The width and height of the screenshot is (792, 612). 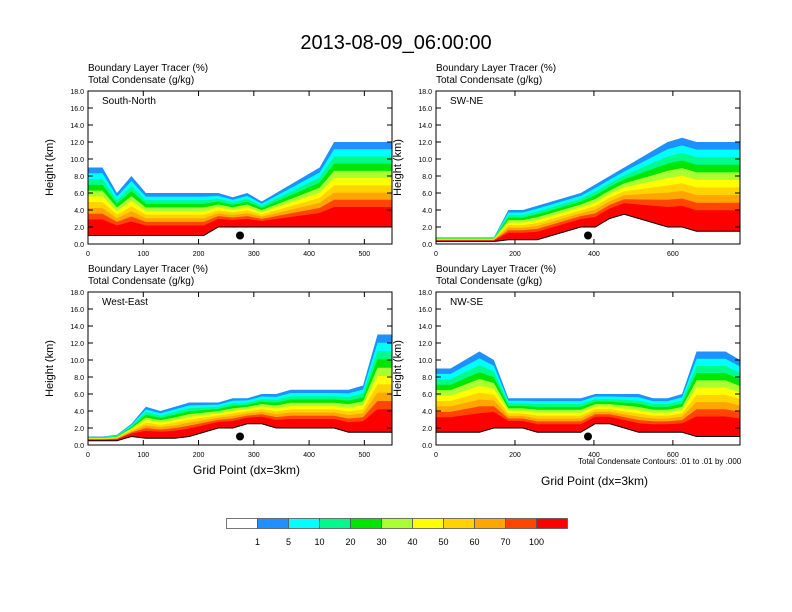 What do you see at coordinates (466, 101) in the screenshot?
I see `panel-name: SW-NE` at bounding box center [466, 101].